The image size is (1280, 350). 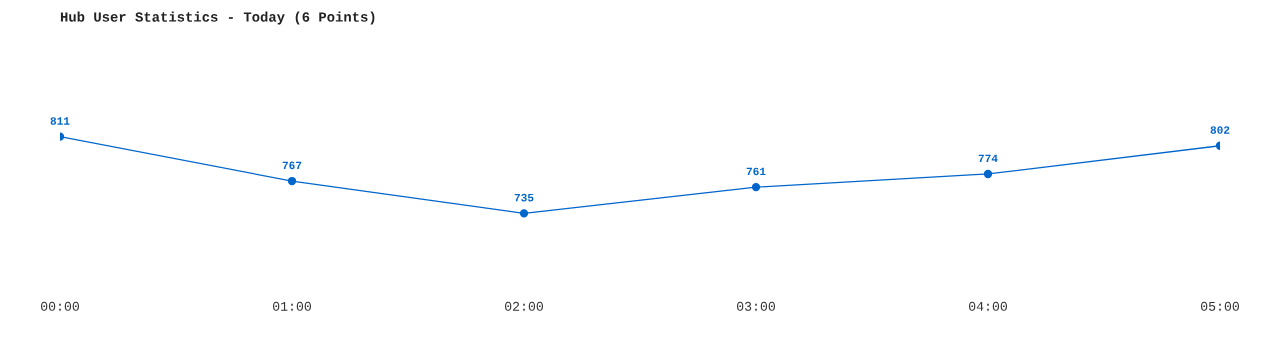 What do you see at coordinates (60, 121) in the screenshot?
I see `data-label: 811` at bounding box center [60, 121].